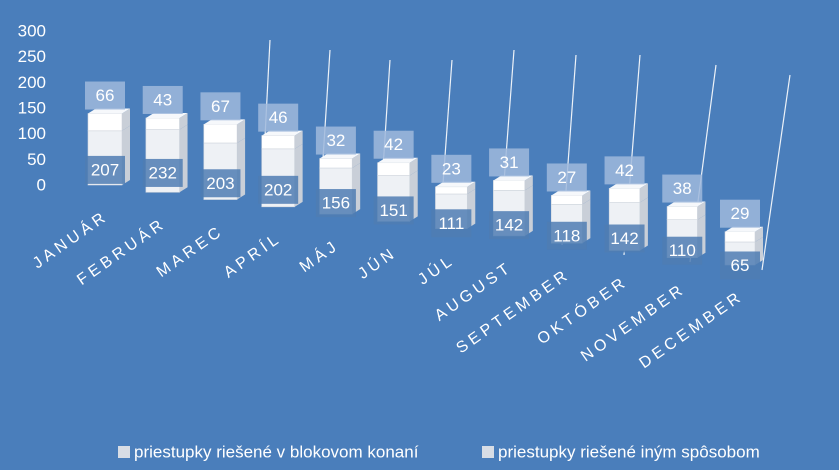 The width and height of the screenshot is (839, 470). I want to click on data-label: 111, so click(451, 223).